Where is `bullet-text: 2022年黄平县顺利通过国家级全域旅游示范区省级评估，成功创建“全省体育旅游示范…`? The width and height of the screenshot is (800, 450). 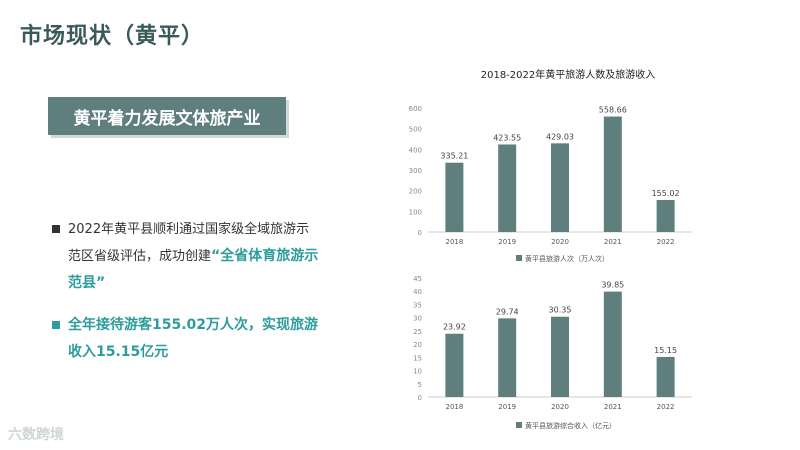
bullet-text: 2022年黄平县顺利通过国家级全域旅游示范区省级评估，成功创建“全省体育旅游示范… is located at coordinates (195, 256).